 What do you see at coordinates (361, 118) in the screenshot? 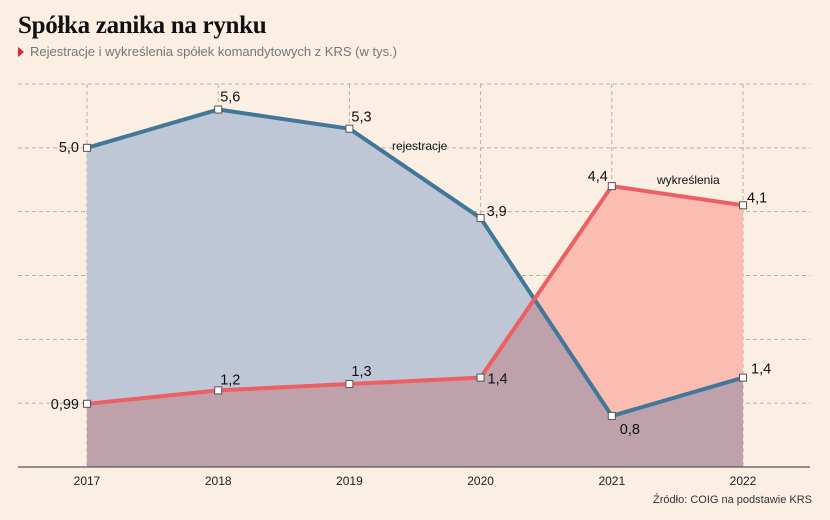
I see `rejestracje-data-label: 5,3` at bounding box center [361, 118].